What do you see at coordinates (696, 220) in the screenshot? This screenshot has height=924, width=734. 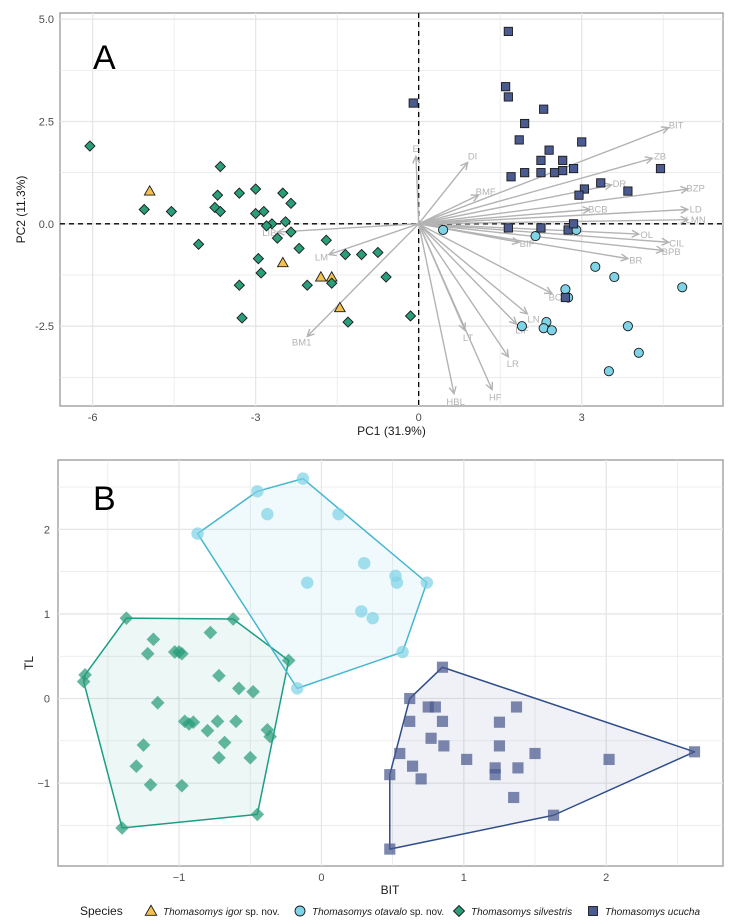 I see `vector-label: LMN` at bounding box center [696, 220].